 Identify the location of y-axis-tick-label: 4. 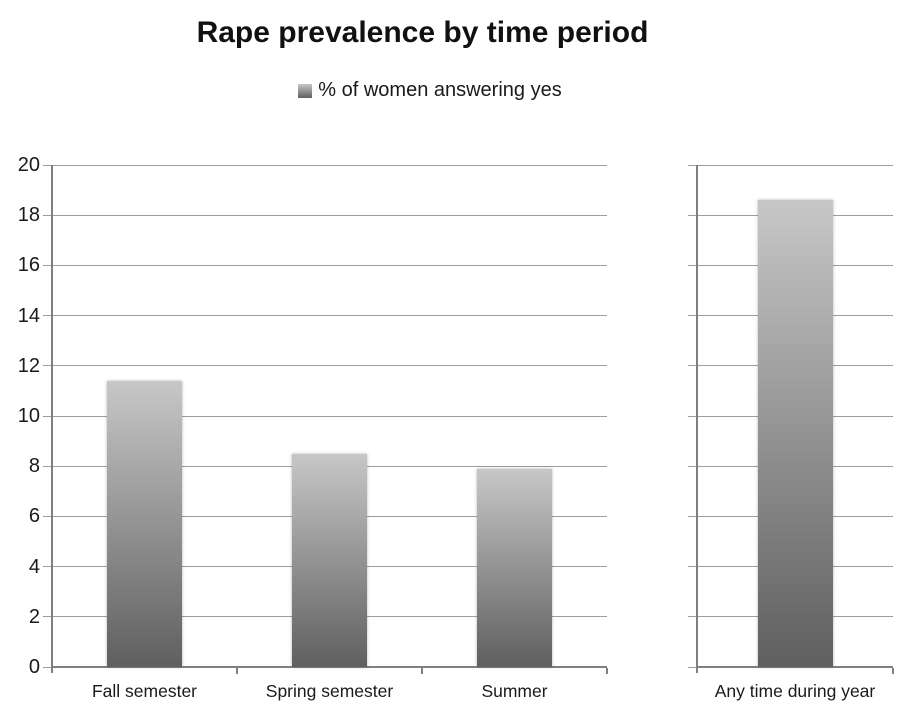
(34, 566).